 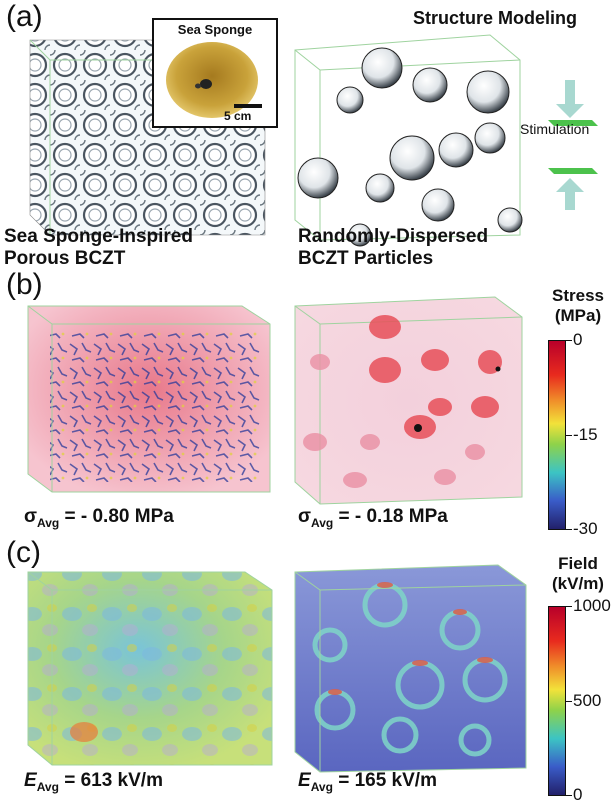 I want to click on stress-tick-15: -15, so click(x=585, y=434).